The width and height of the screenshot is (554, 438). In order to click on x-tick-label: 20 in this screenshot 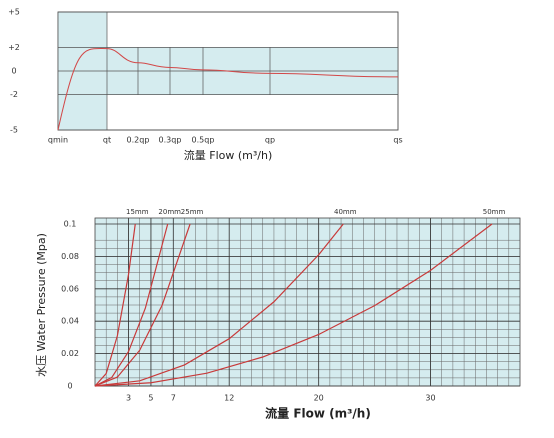, I will do `click(319, 398)`.